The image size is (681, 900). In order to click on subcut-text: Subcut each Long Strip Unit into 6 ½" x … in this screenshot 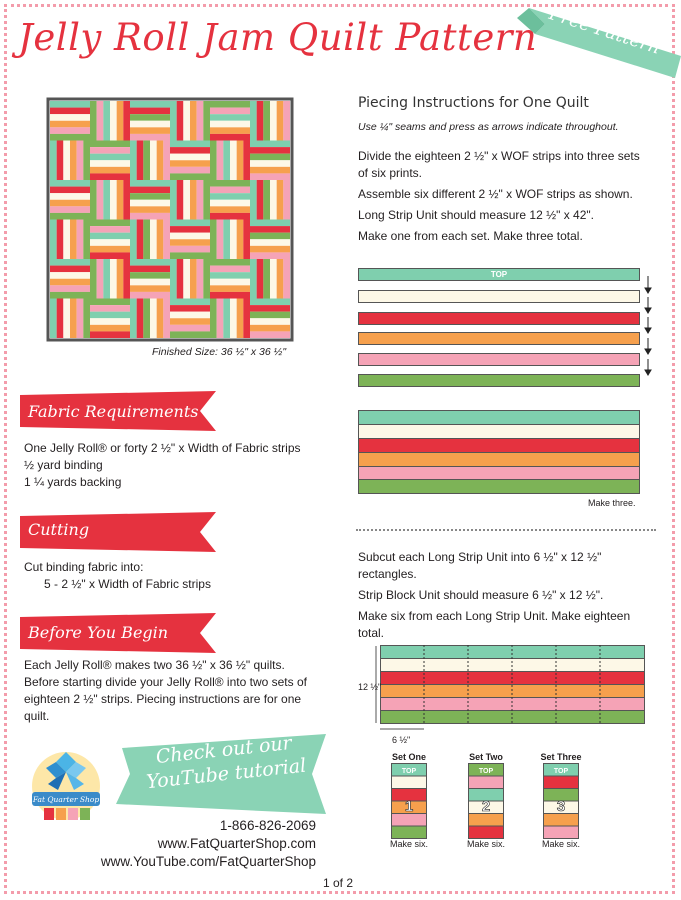, I will do `click(508, 595)`.